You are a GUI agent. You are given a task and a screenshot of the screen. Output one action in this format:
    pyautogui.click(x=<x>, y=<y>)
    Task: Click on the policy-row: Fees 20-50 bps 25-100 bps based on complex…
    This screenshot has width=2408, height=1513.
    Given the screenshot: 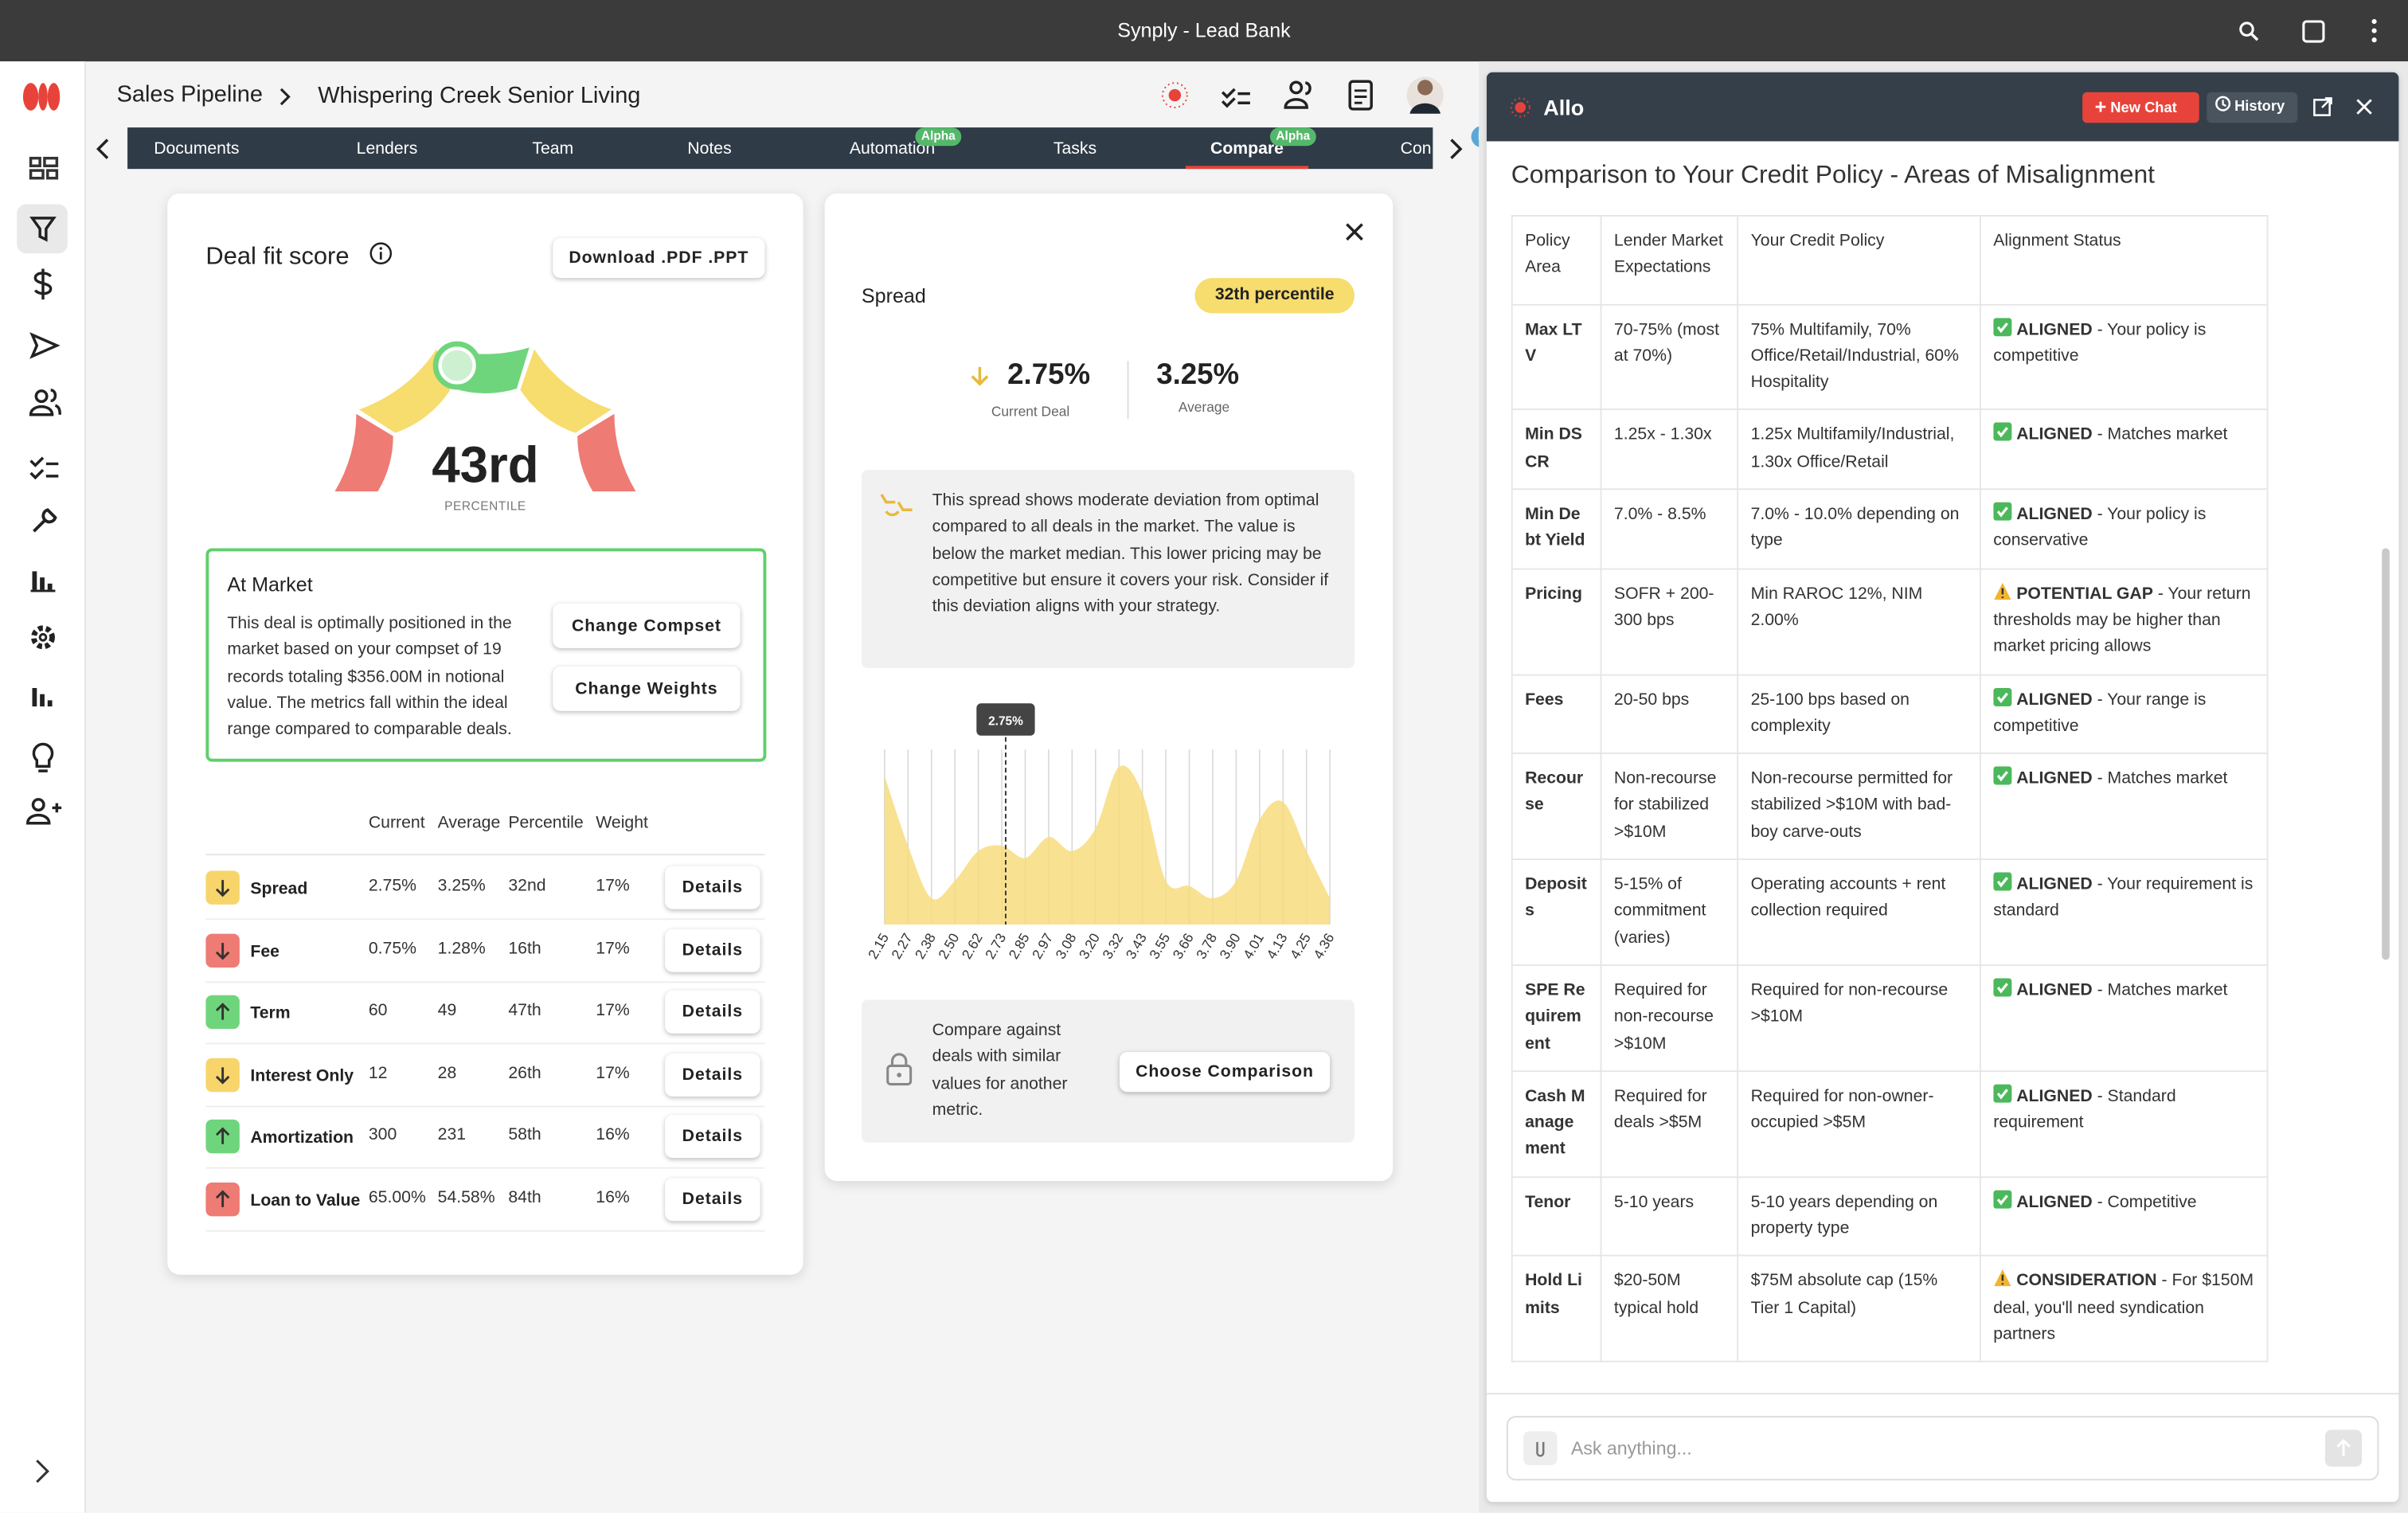 What is the action you would take?
    pyautogui.click(x=1890, y=714)
    